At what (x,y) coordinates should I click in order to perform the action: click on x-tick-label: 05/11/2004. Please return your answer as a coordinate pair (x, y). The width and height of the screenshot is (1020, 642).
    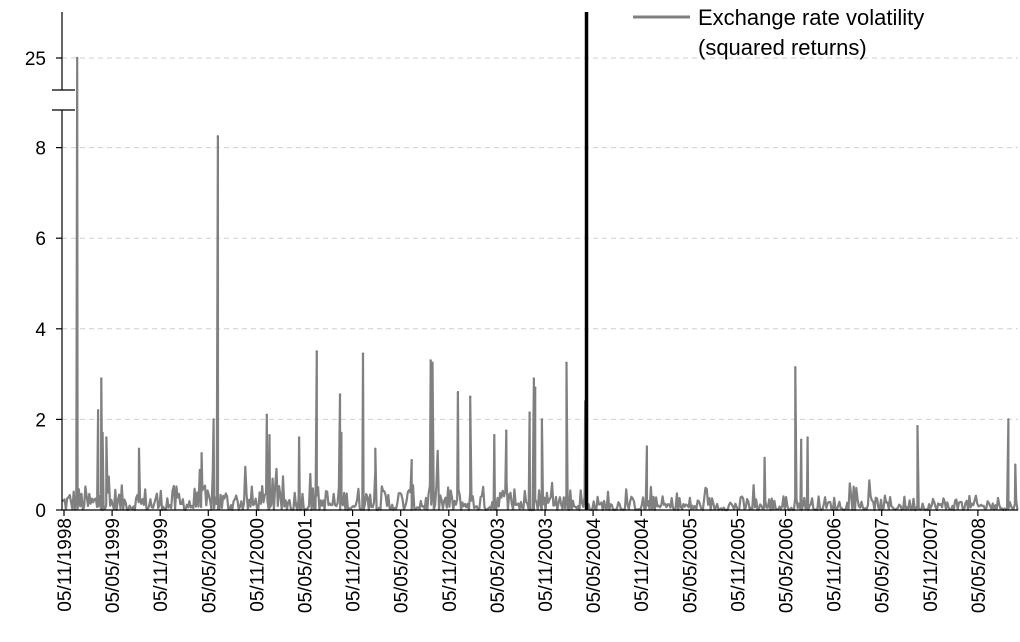
    Looking at the image, I should click on (642, 565).